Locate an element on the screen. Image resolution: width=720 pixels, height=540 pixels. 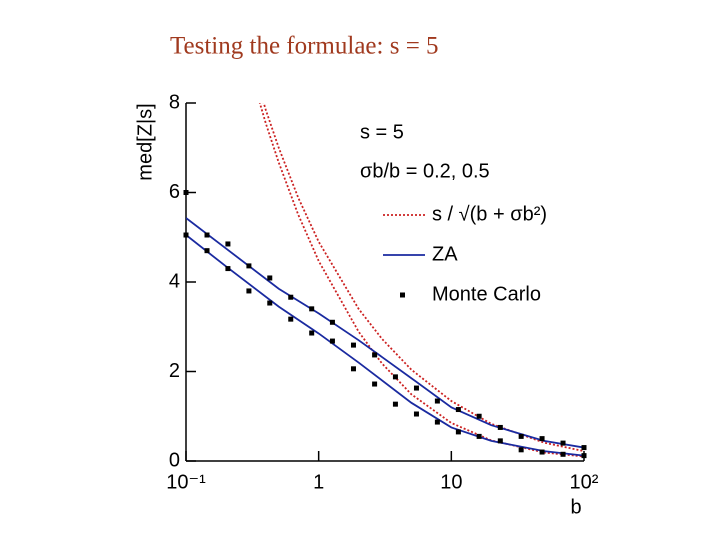
y-axis-label: med[Z|s] is located at coordinates (145, 141).